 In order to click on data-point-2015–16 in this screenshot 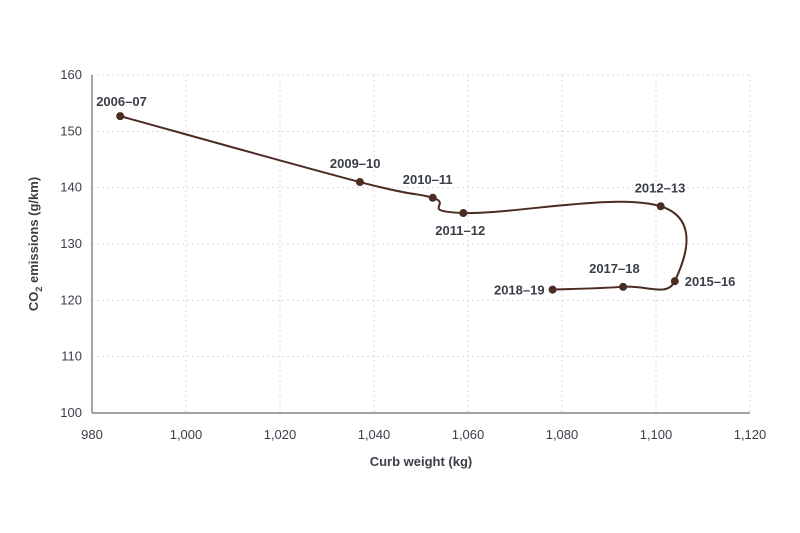, I will do `click(674, 281)`.